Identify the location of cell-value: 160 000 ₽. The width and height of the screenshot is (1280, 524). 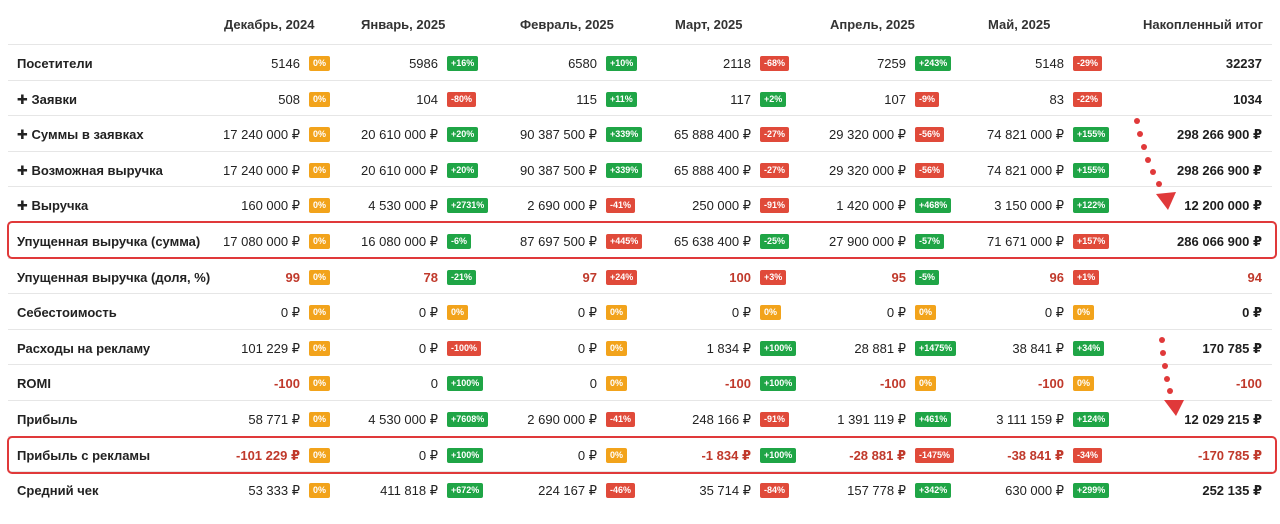
(270, 206).